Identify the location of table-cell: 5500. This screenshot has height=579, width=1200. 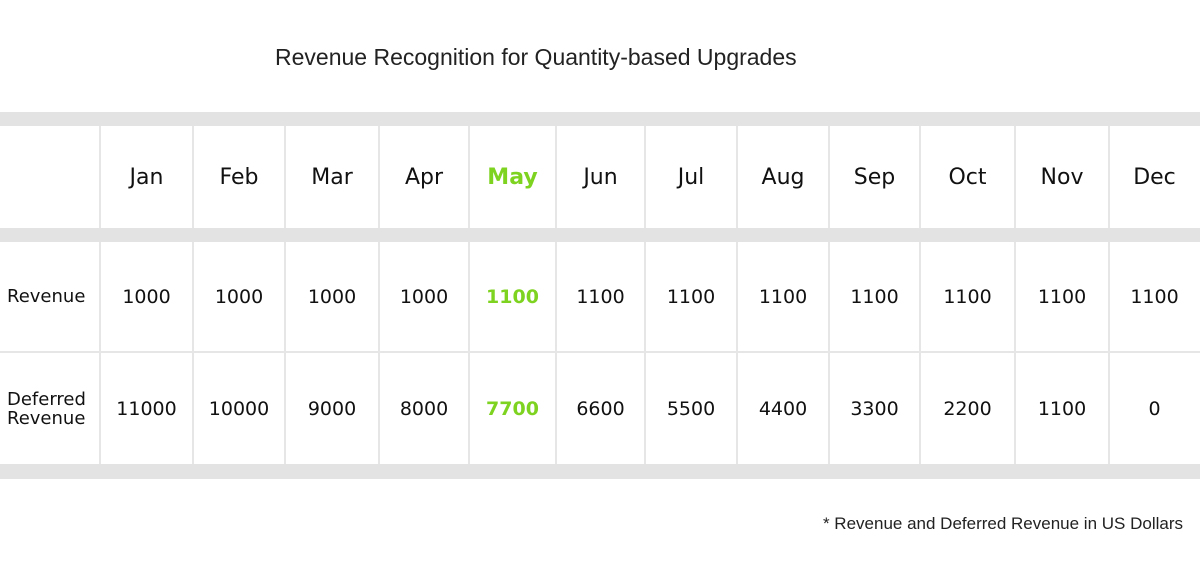
(691, 408).